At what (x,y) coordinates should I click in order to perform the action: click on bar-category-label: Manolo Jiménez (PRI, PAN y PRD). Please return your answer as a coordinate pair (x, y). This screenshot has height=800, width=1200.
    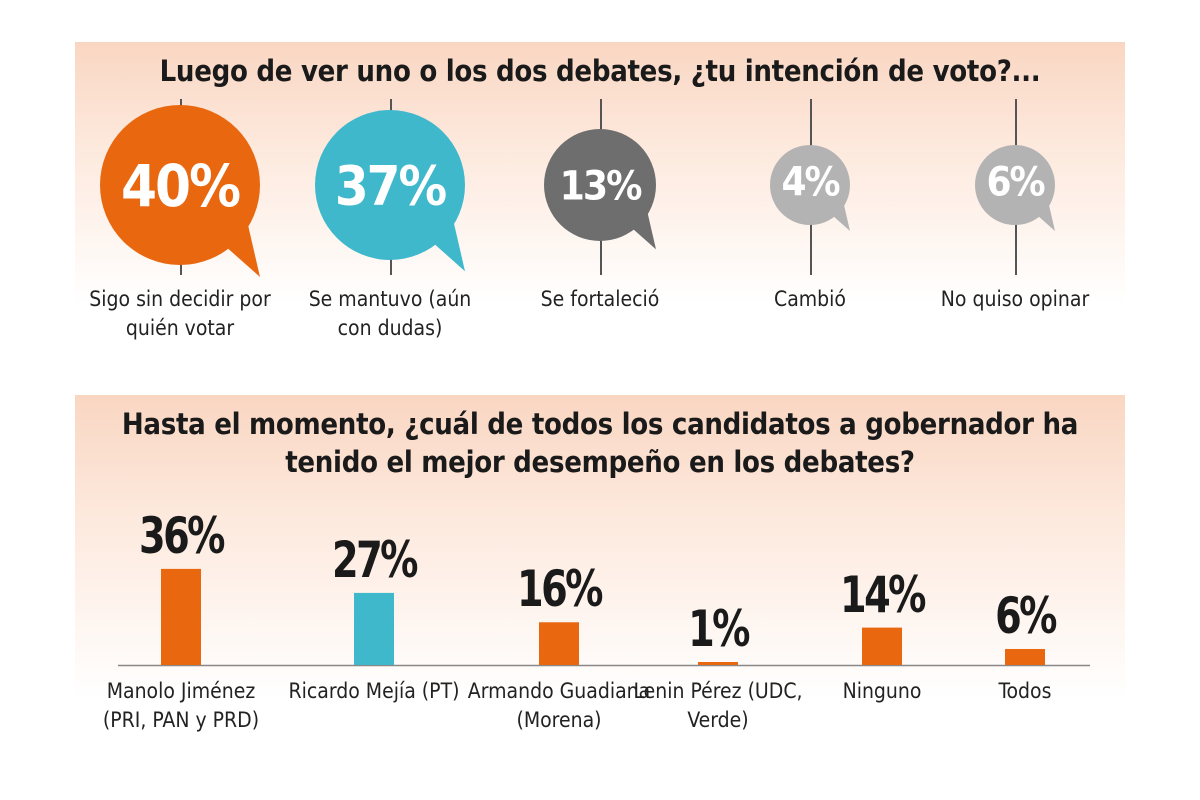
    Looking at the image, I should click on (181, 705).